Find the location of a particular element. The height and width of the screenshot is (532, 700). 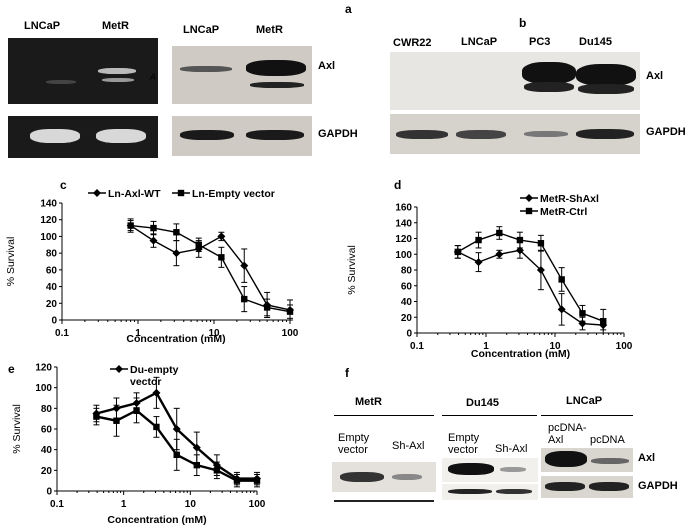

y-tick-label: 160 is located at coordinates (403, 208).